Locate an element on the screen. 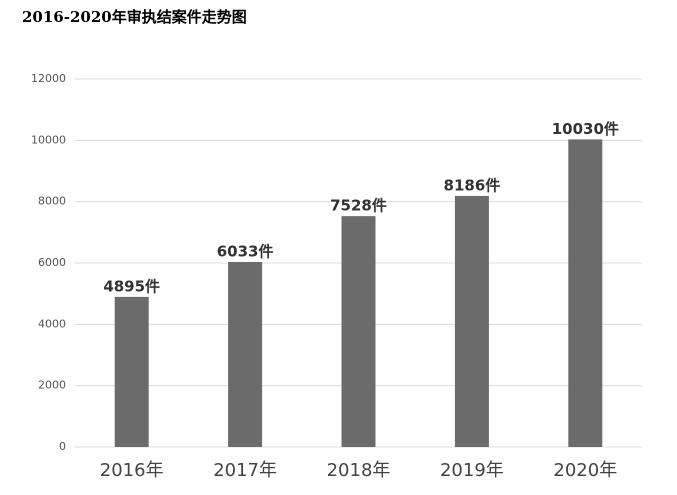 The width and height of the screenshot is (677, 495). x-tick-label: 2018年 is located at coordinates (359, 470).